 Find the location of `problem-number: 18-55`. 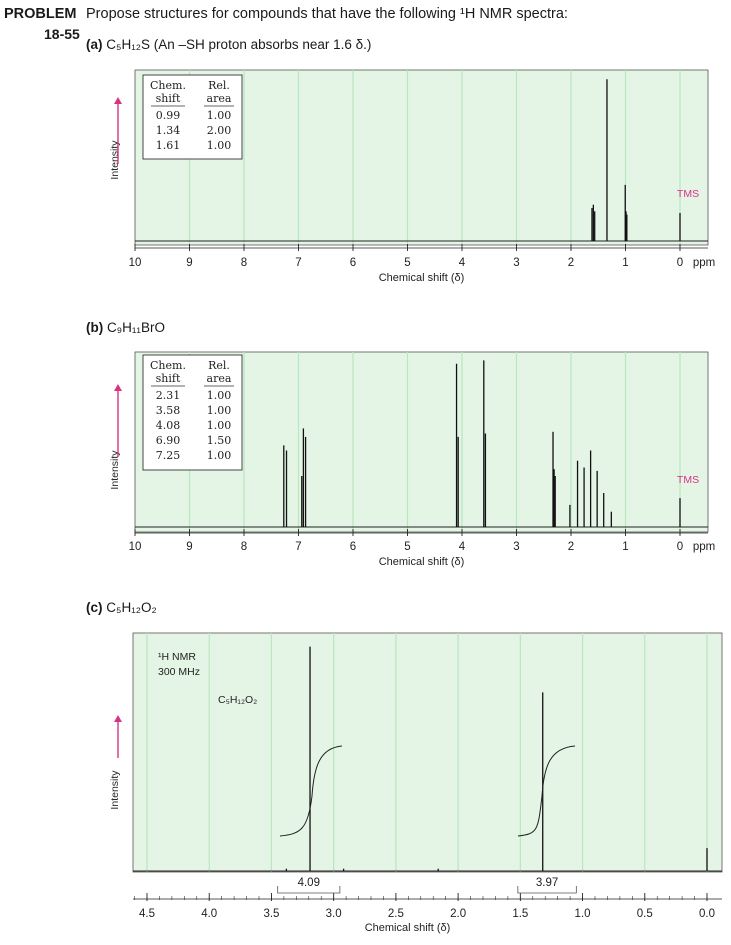

problem-number: 18-55 is located at coordinates (62, 34).